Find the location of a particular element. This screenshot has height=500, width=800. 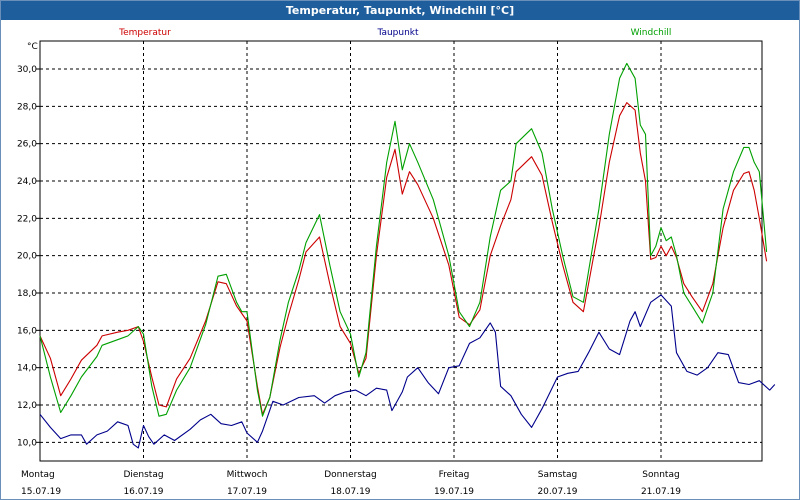

x-tick-date: 18.07.19 is located at coordinates (350, 492).